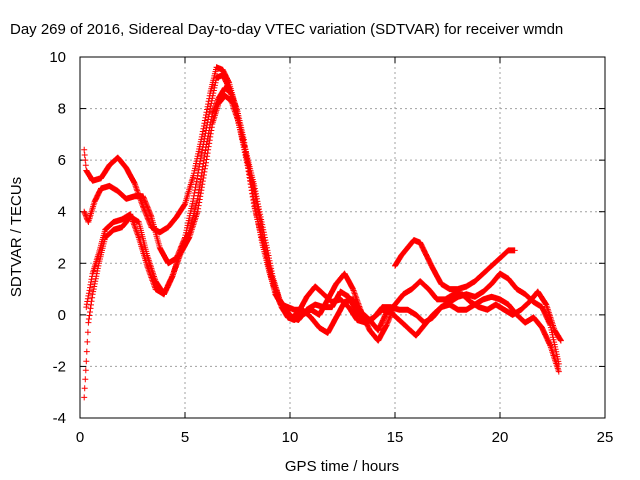  What do you see at coordinates (59, 418) in the screenshot?
I see `y-tick-label: -4` at bounding box center [59, 418].